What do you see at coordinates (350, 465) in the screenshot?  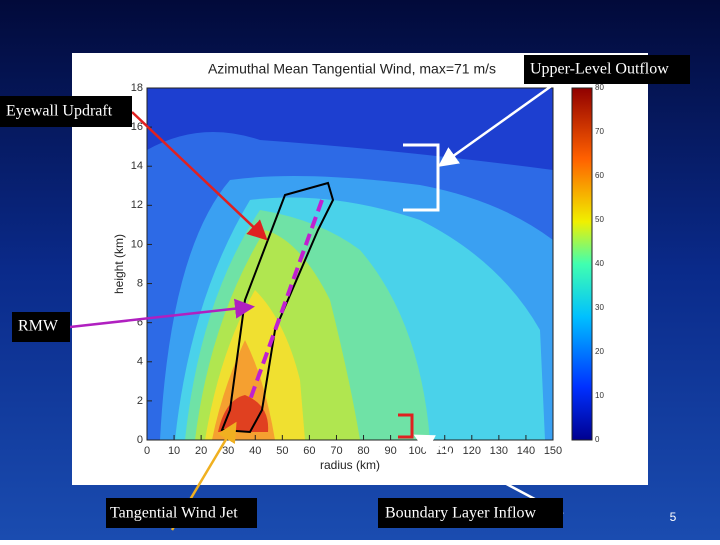 I see `x-axis-label: radius (km)` at bounding box center [350, 465].